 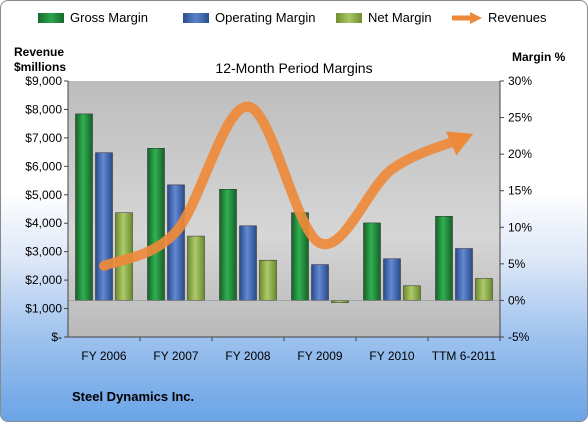 What do you see at coordinates (39, 52) in the screenshot?
I see `left-axis-title-line1: Revenue` at bounding box center [39, 52].